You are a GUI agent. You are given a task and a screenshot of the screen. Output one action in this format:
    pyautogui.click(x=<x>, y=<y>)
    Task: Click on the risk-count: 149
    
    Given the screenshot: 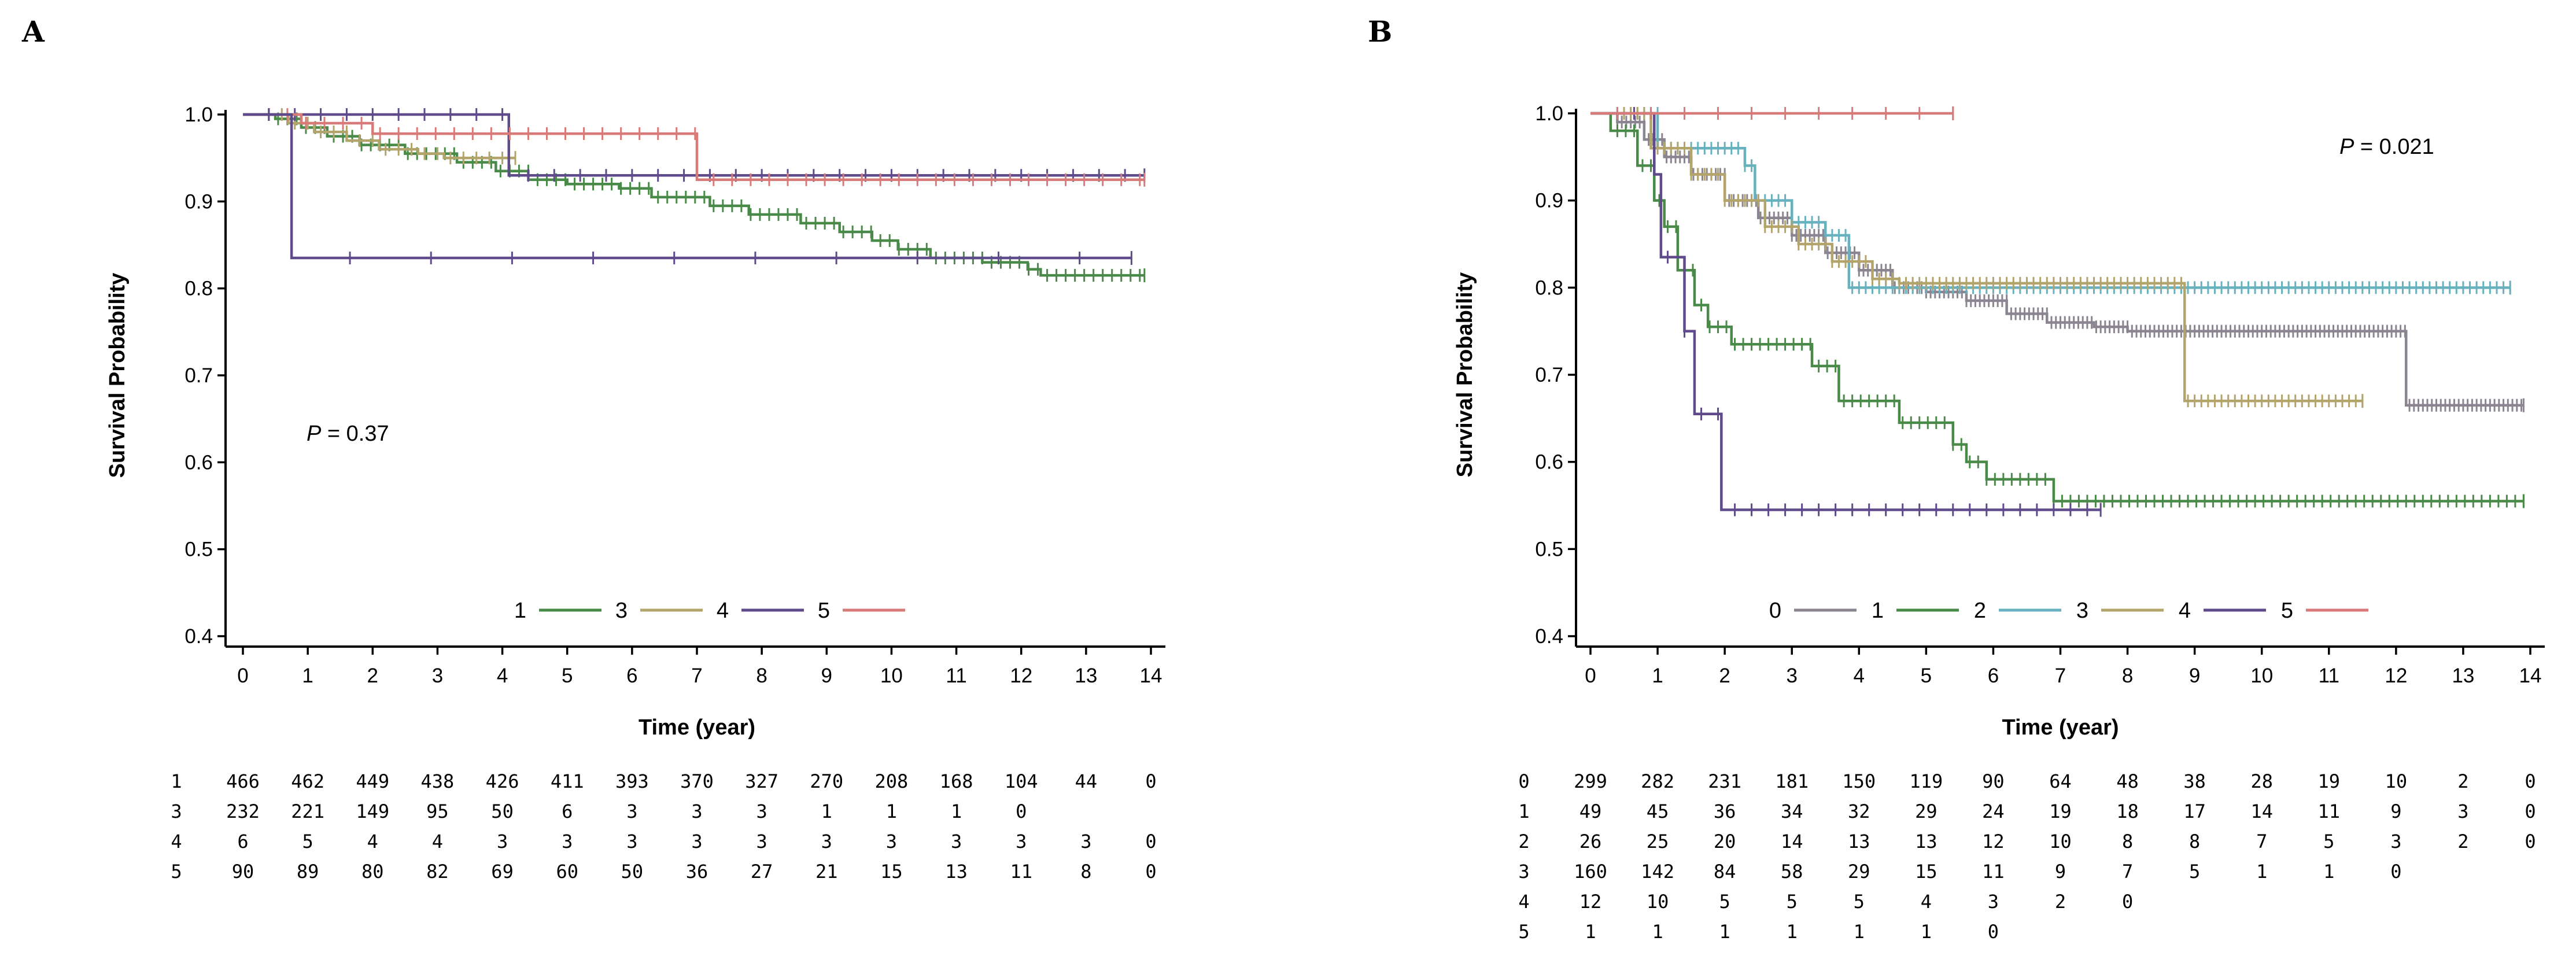 What is the action you would take?
    pyautogui.click(x=372, y=811)
    